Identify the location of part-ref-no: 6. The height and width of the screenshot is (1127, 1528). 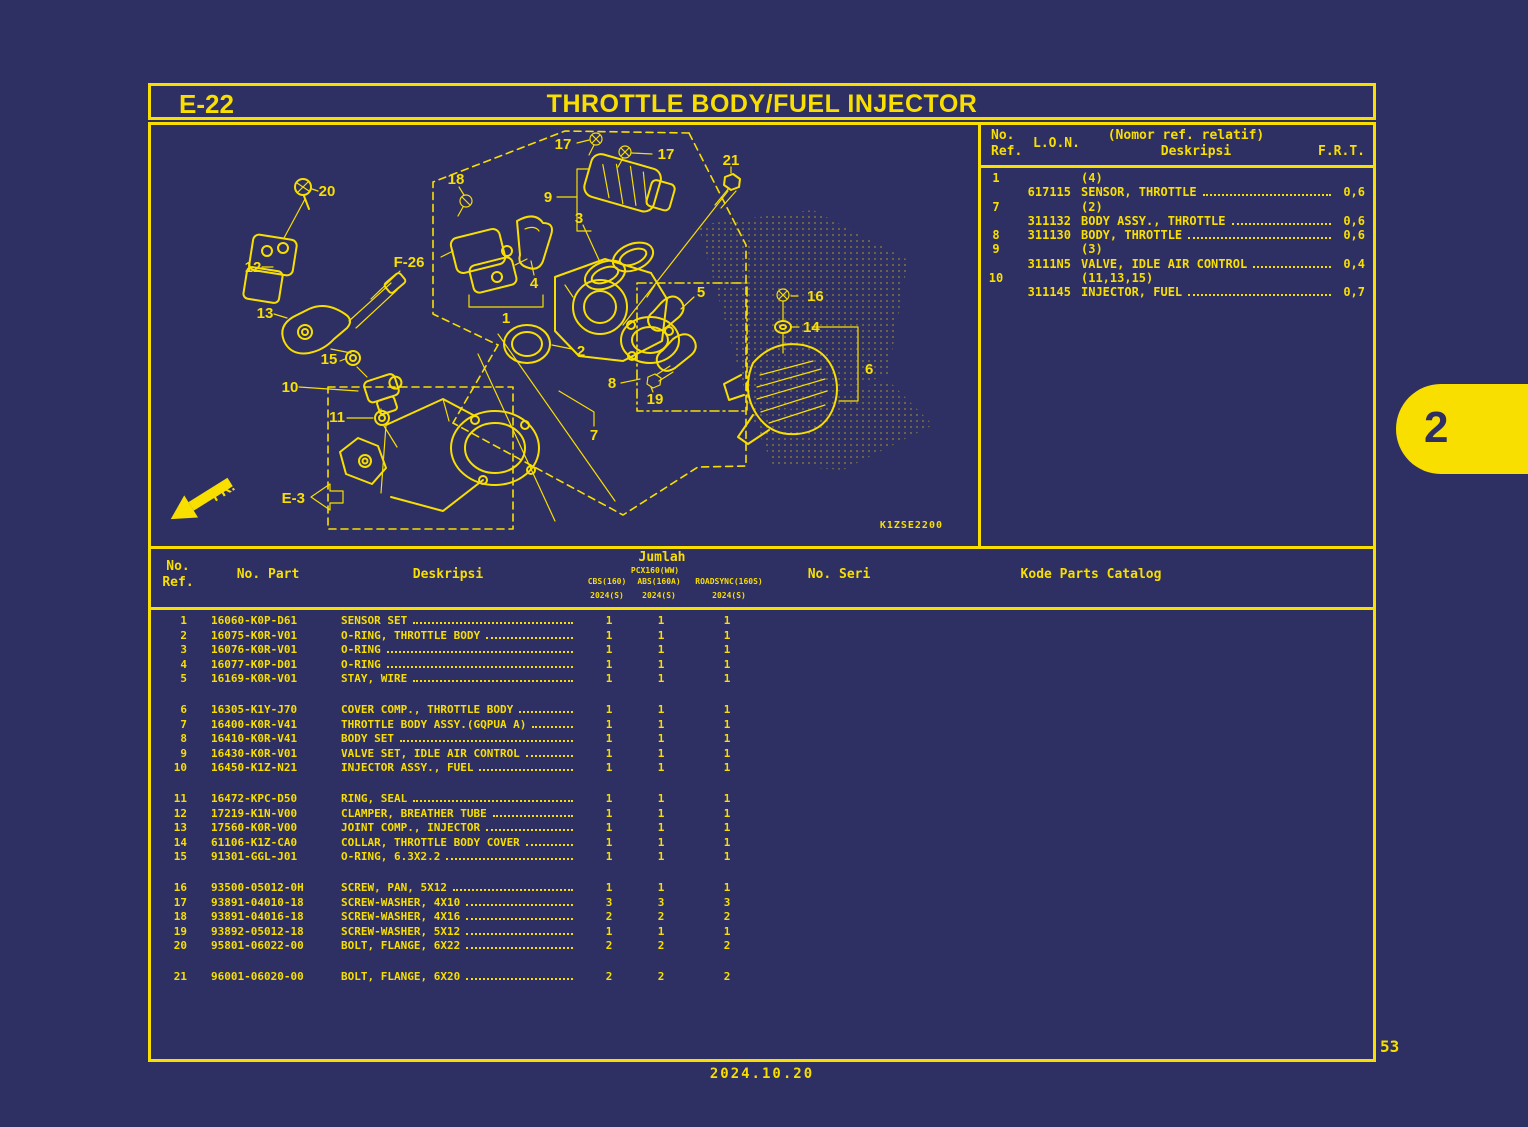
(183, 709).